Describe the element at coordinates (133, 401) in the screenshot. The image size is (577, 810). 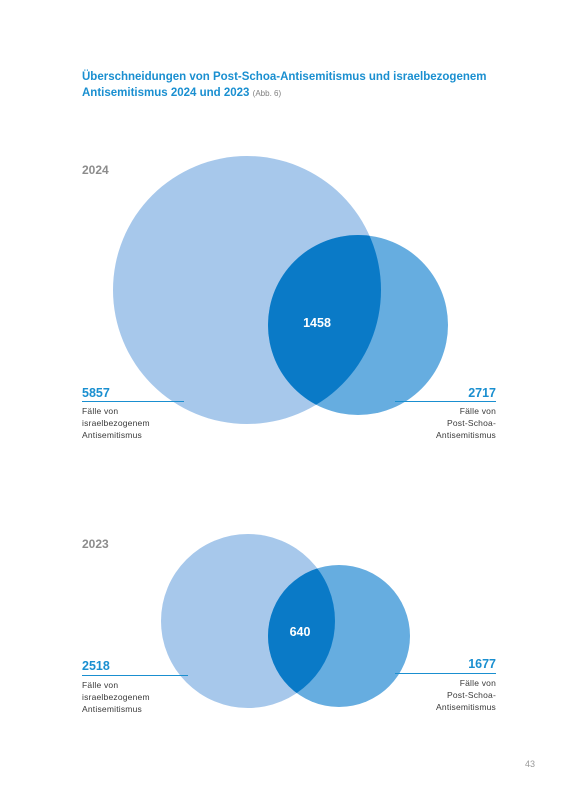
I see `leader-line-left-2024` at that location.